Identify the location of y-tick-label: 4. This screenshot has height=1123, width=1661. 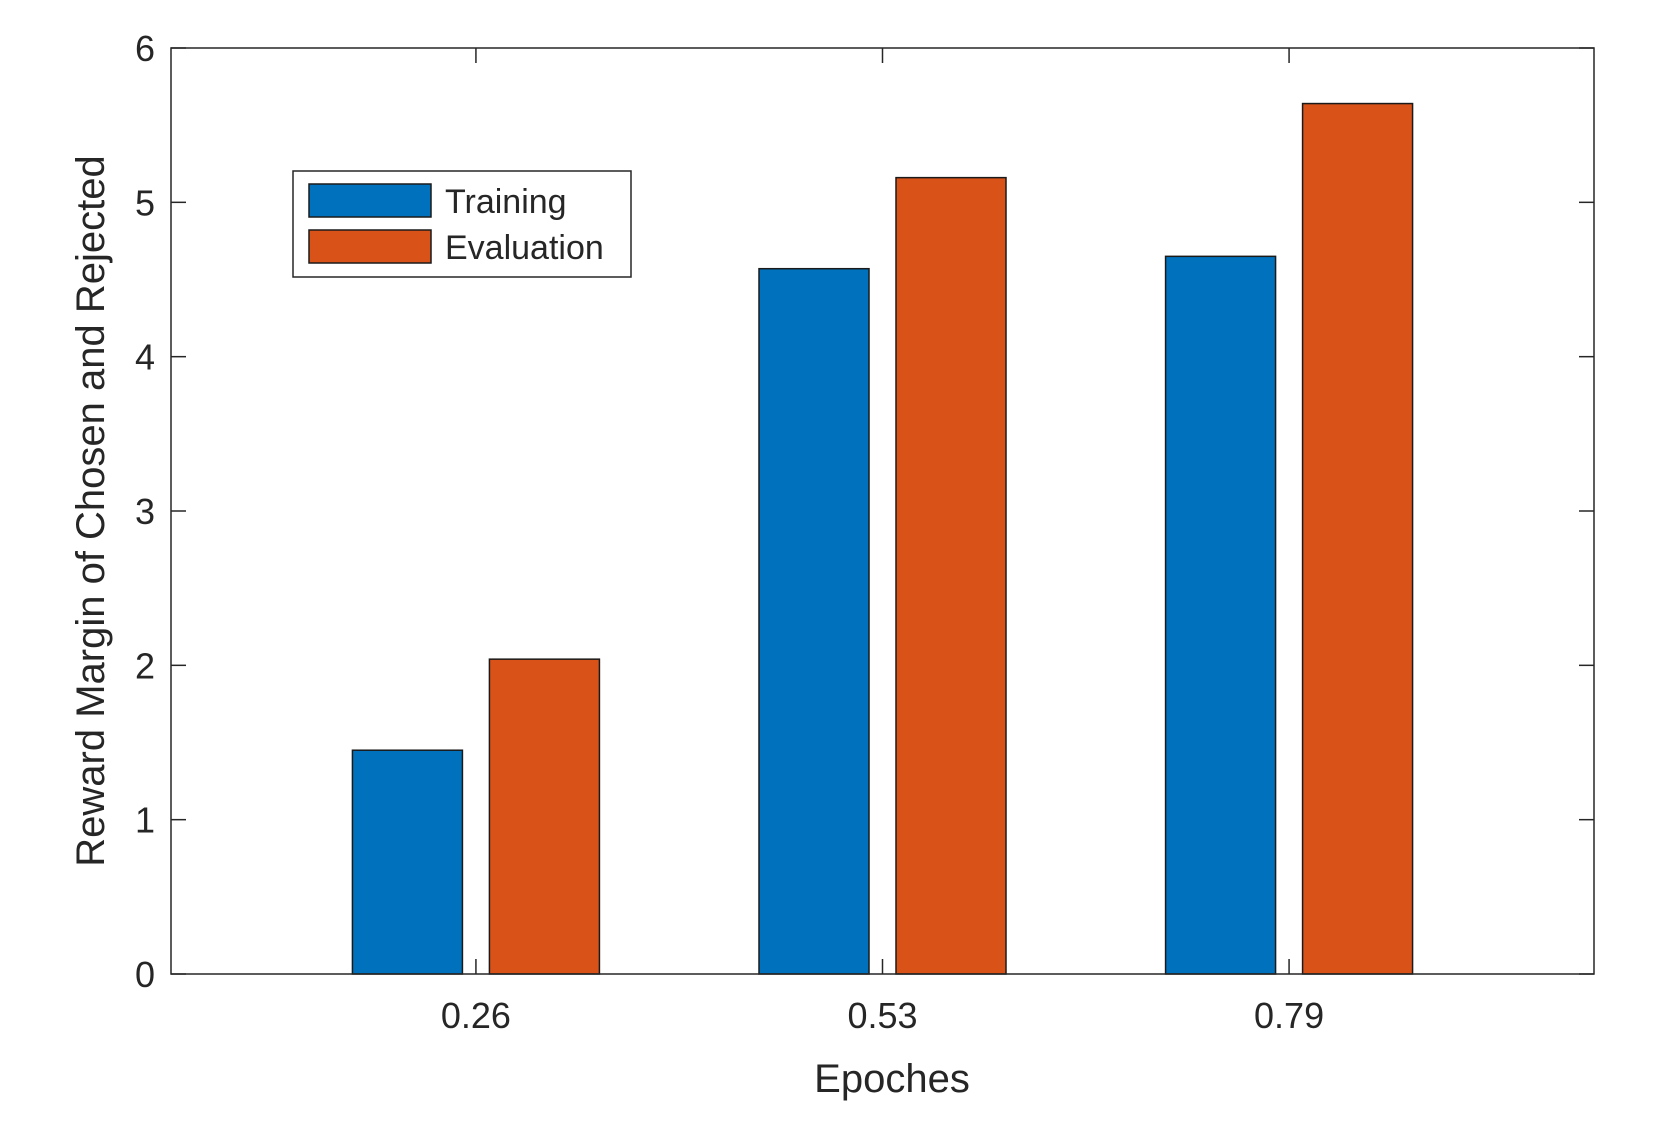
(145, 357).